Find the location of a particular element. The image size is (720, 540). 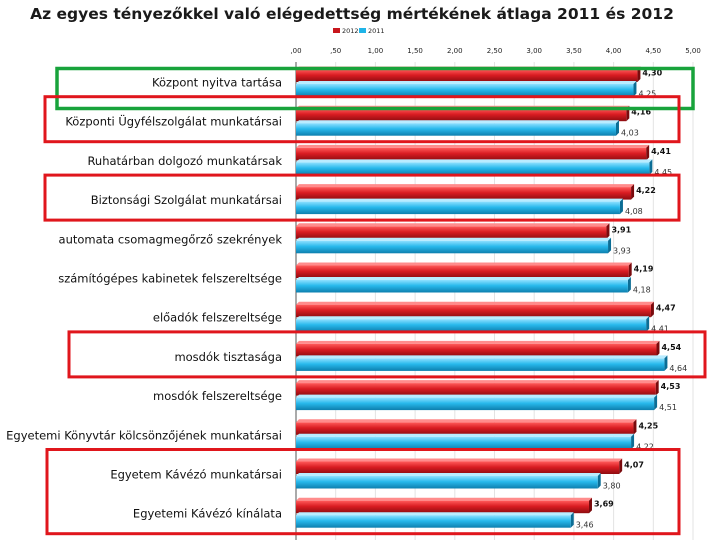

data-label-2011: 4,45 is located at coordinates (663, 172).